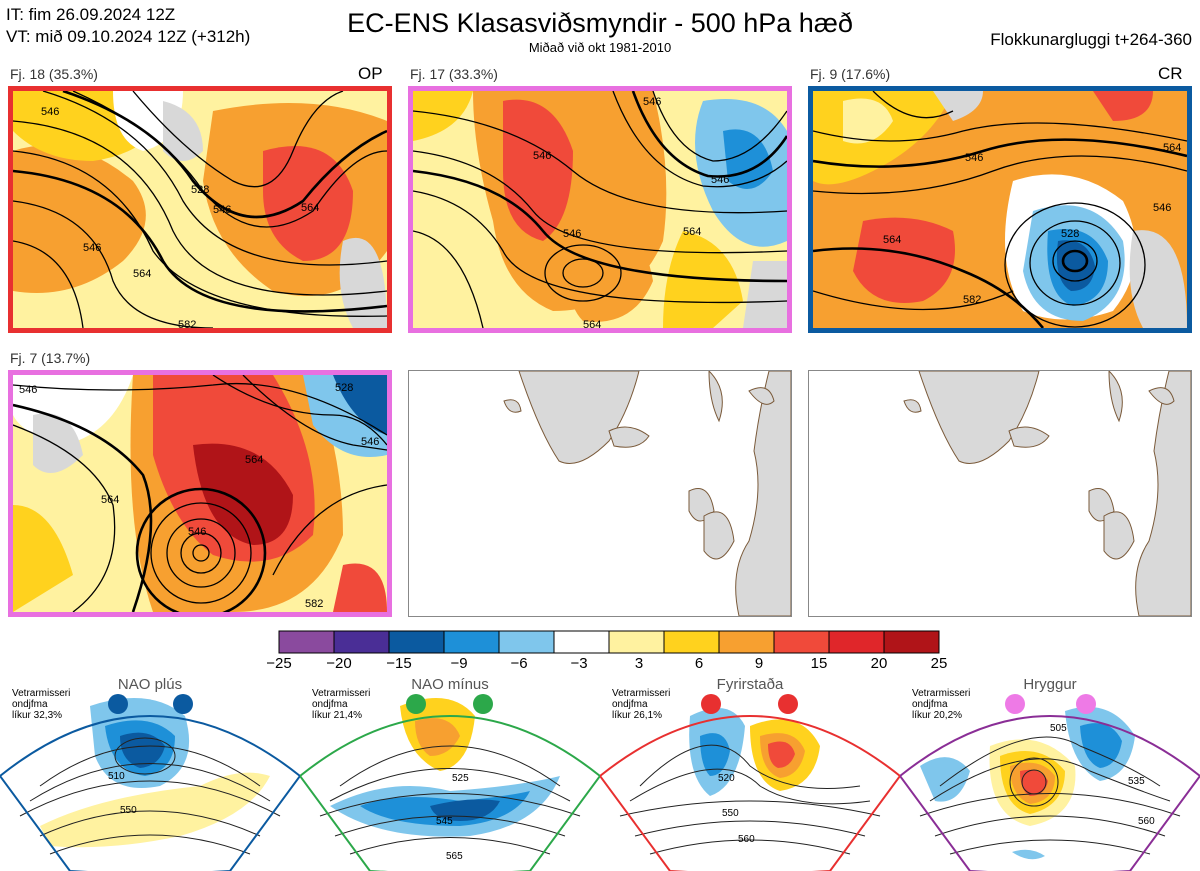 The image size is (1200, 871). Describe the element at coordinates (459, 663) in the screenshot. I see `colorbar-tick-label: −9` at that location.